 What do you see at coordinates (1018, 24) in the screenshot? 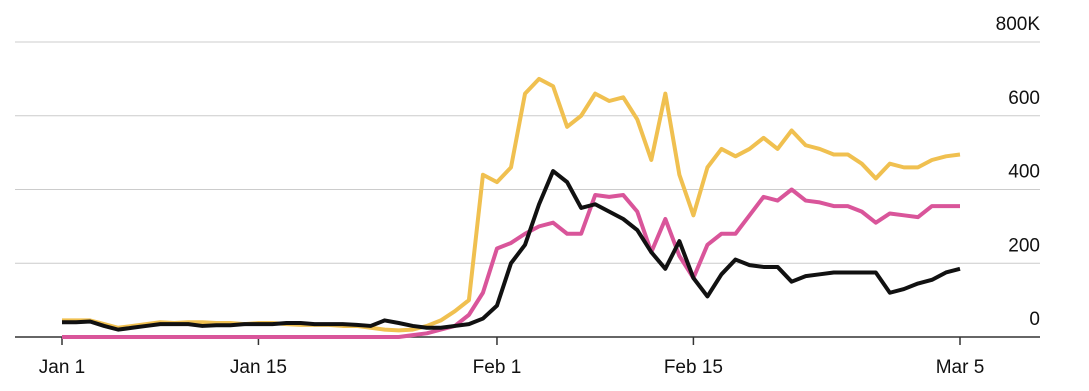
I see `y-tick-label: 800K` at bounding box center [1018, 24].